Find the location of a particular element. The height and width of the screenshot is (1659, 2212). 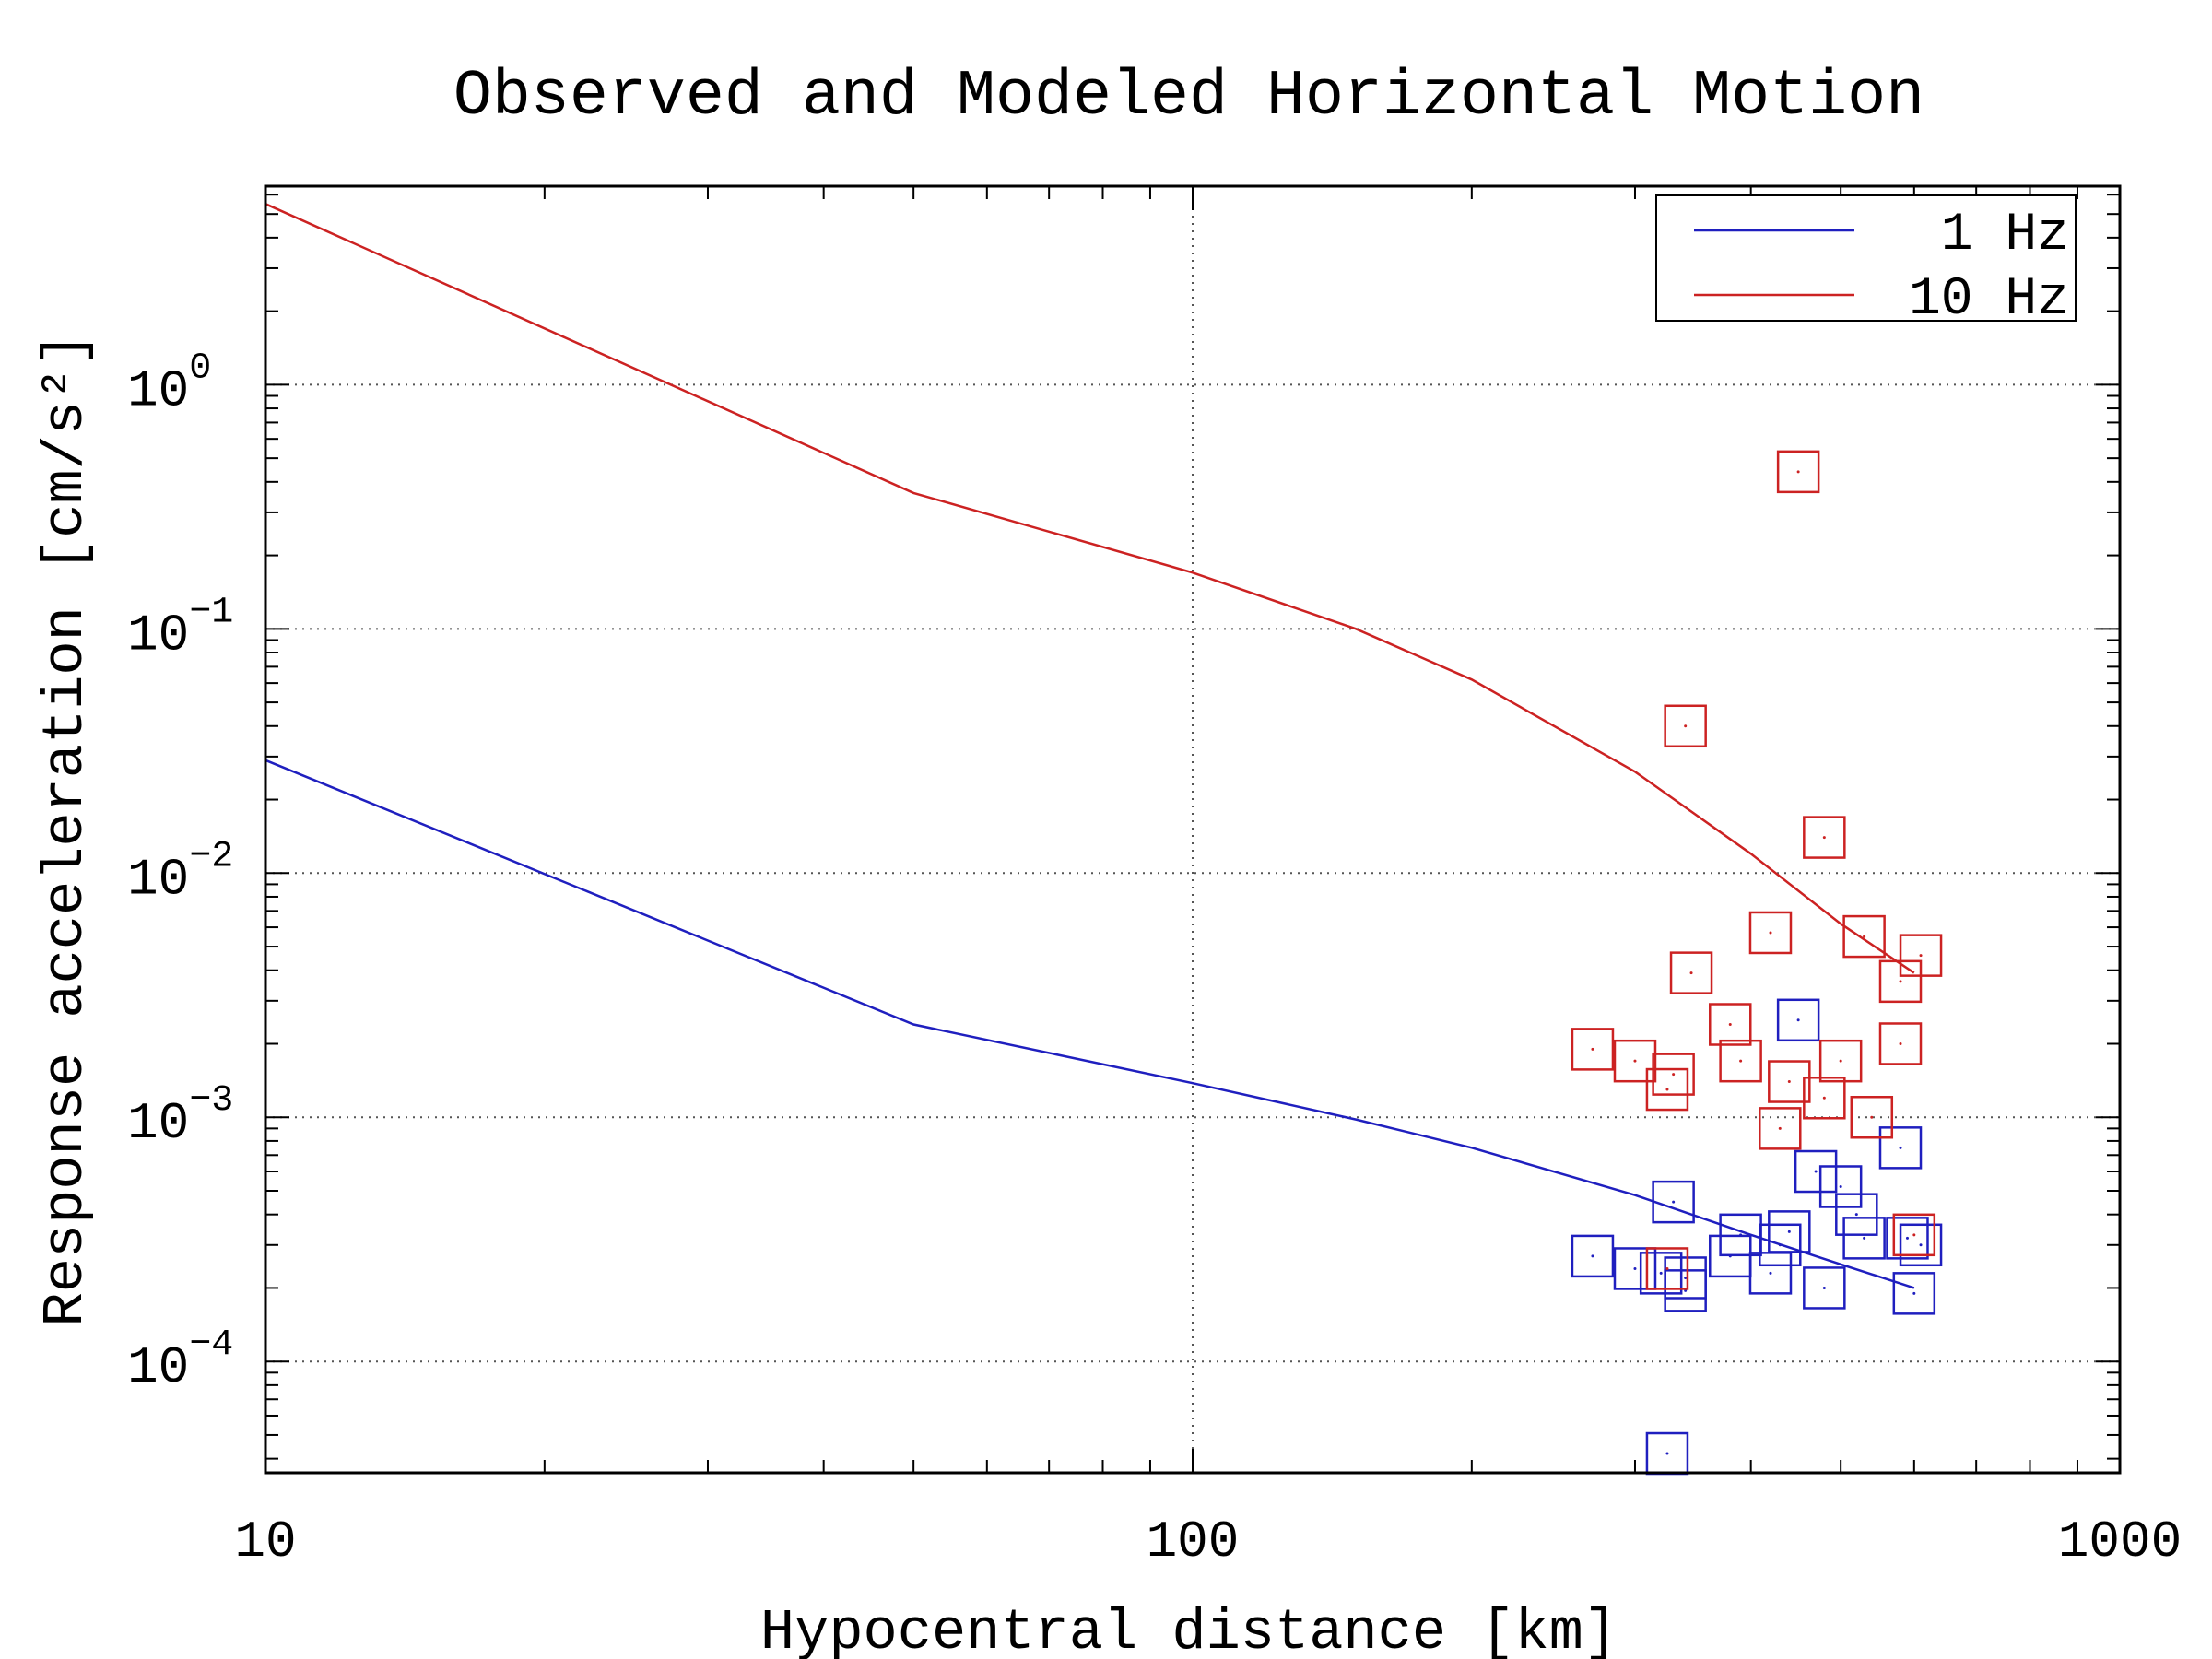

x-tick-label: 100 is located at coordinates (1193, 1541).